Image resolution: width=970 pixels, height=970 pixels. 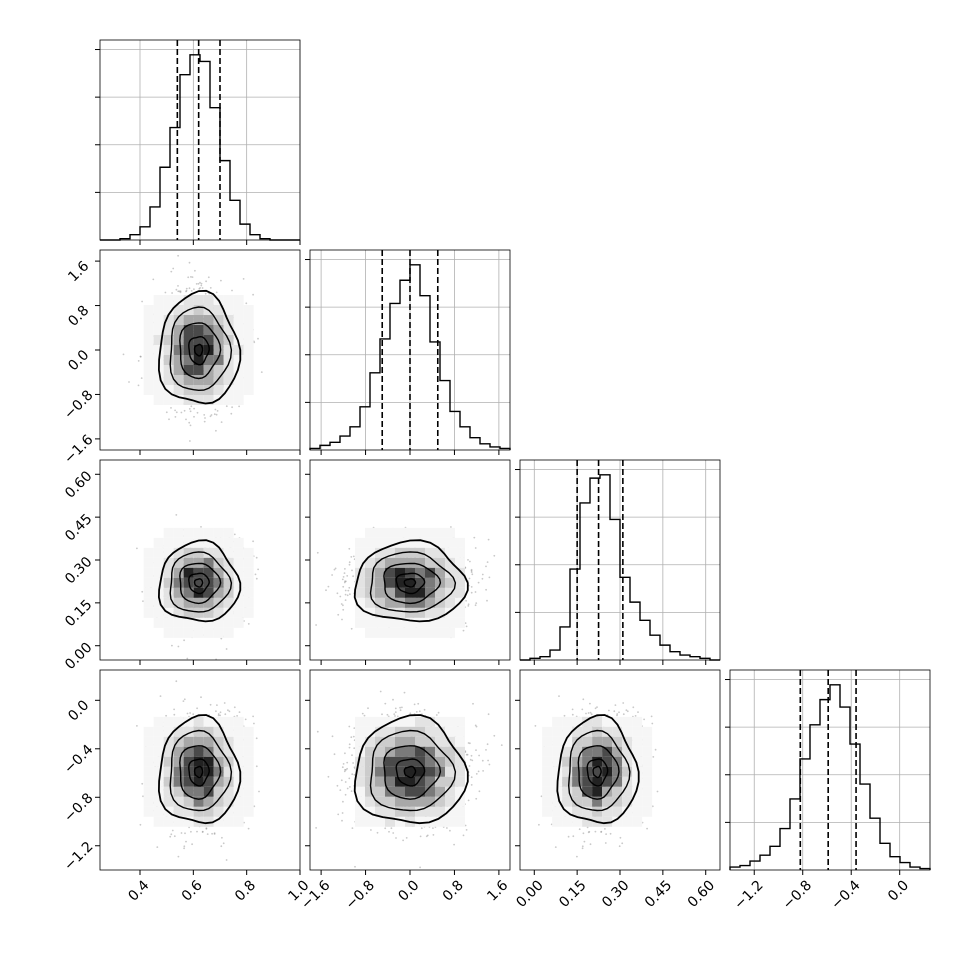 What do you see at coordinates (78, 271) in the screenshot?
I see `y-tick-label: 1.6` at bounding box center [78, 271].